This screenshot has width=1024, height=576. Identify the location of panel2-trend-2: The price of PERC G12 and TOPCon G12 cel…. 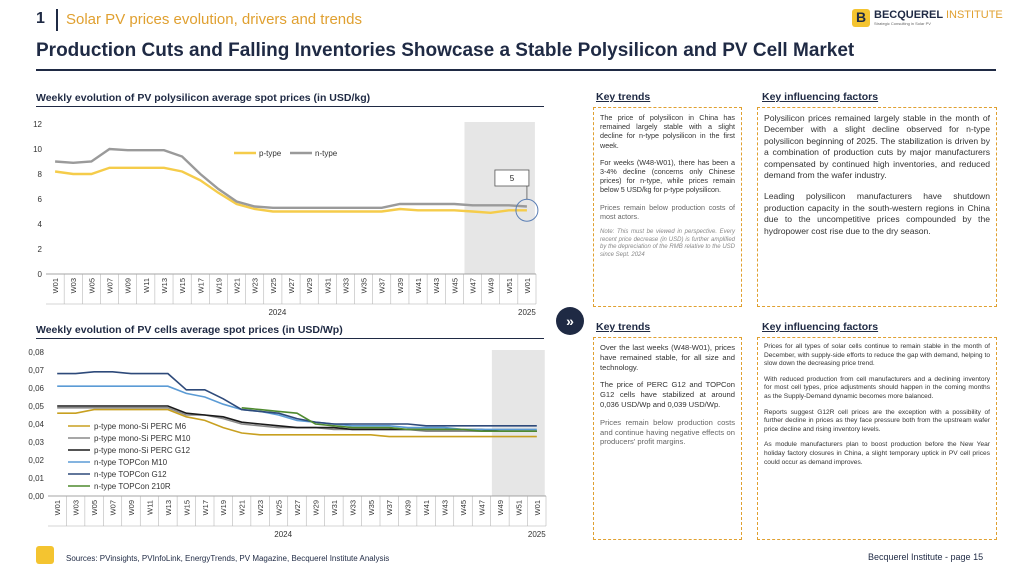
(667, 394).